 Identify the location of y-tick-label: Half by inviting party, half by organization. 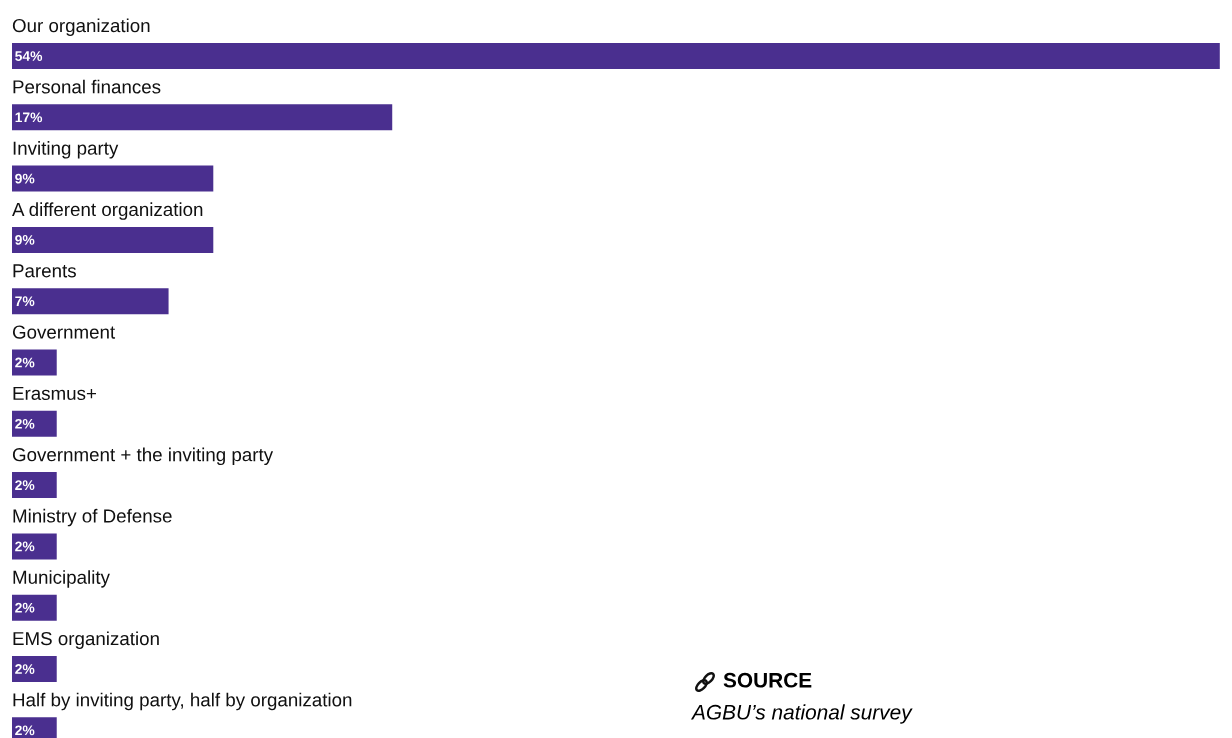
(182, 701).